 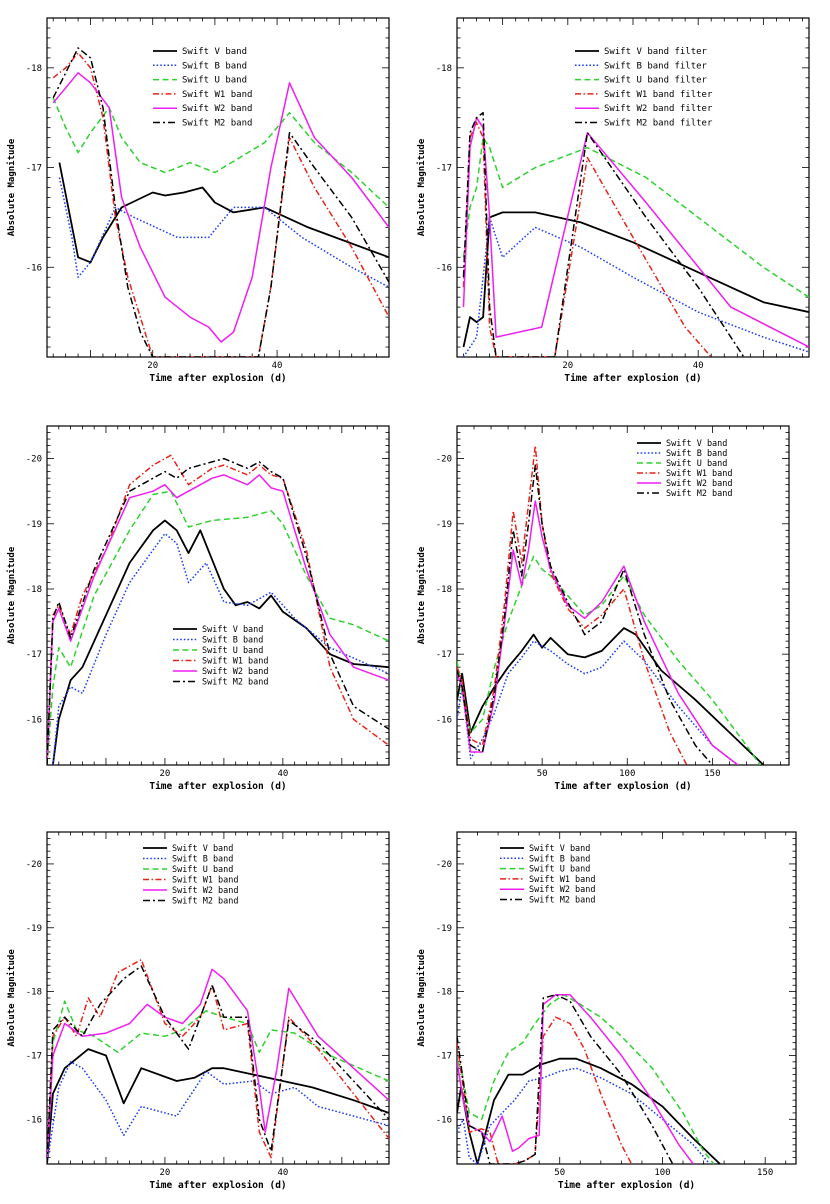 I want to click on plot-frame, so click(x=623, y=595).